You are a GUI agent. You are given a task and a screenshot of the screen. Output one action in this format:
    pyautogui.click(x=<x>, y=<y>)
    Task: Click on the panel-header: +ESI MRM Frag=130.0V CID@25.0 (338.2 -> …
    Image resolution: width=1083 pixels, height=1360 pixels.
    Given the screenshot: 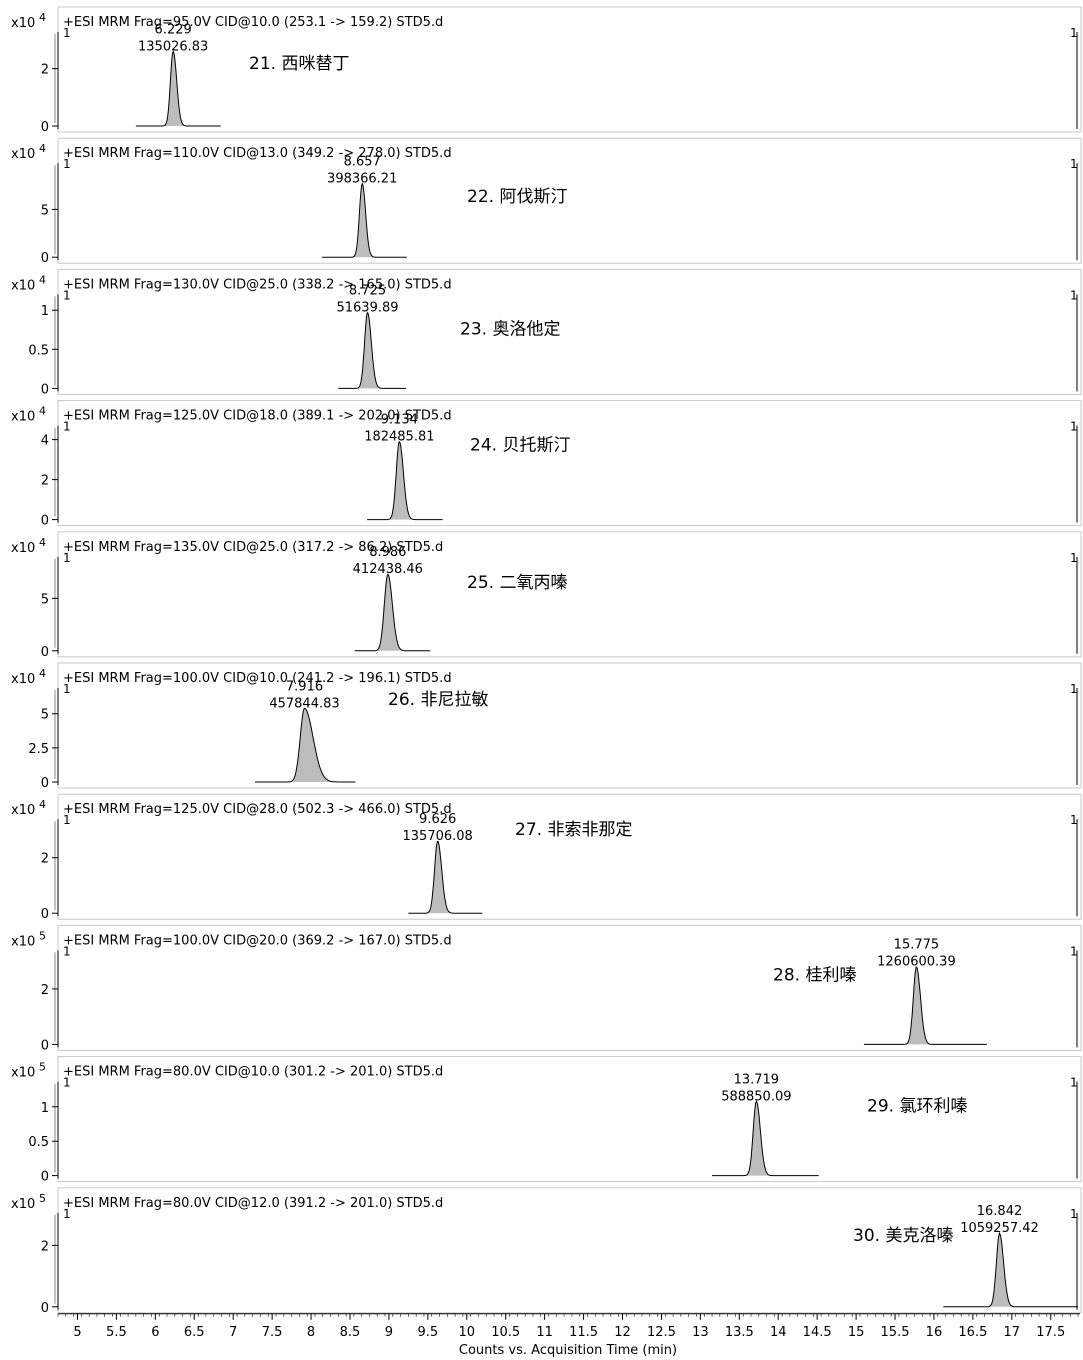 What is the action you would take?
    pyautogui.click(x=257, y=284)
    